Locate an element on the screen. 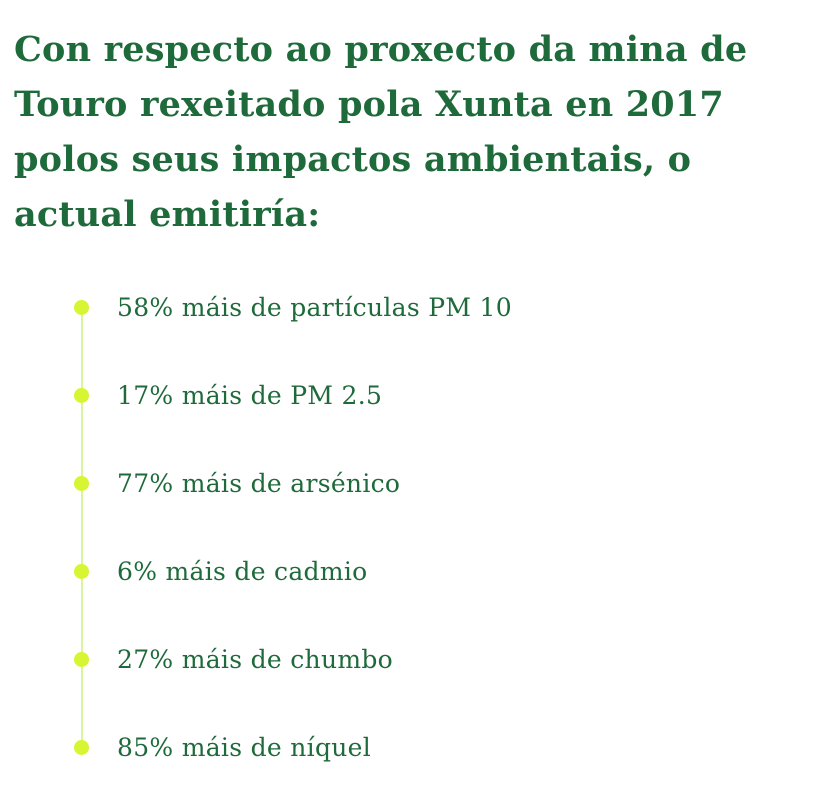  list-item: 77% máis de arsénico is located at coordinates (237, 483).